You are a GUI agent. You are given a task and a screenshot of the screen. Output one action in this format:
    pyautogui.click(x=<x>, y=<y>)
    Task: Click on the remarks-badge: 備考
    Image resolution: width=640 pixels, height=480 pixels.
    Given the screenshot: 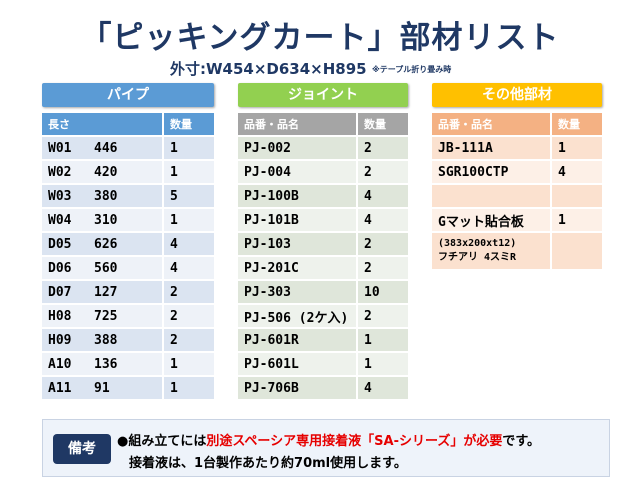 What is the action you would take?
    pyautogui.click(x=82, y=449)
    